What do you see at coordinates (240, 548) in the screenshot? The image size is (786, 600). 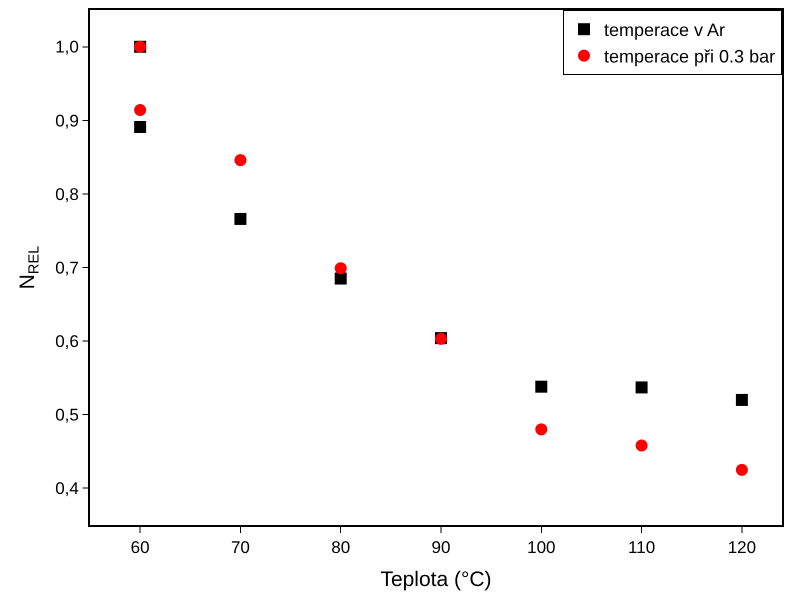 I see `x-tick-label: 70` at bounding box center [240, 548].